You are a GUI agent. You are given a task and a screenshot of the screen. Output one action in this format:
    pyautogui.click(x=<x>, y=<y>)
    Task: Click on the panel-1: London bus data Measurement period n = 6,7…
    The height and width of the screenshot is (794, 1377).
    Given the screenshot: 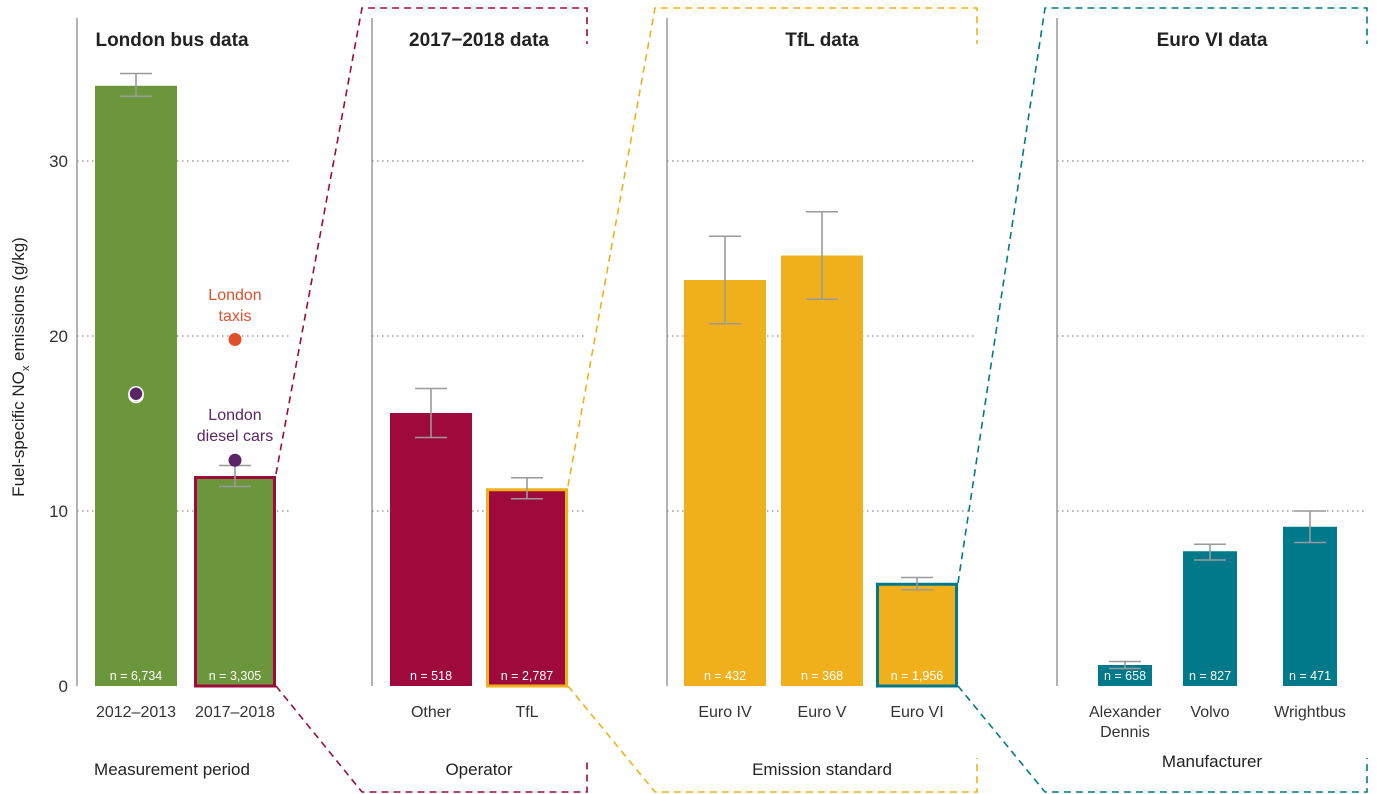 What is the action you would take?
    pyautogui.click(x=176, y=398)
    